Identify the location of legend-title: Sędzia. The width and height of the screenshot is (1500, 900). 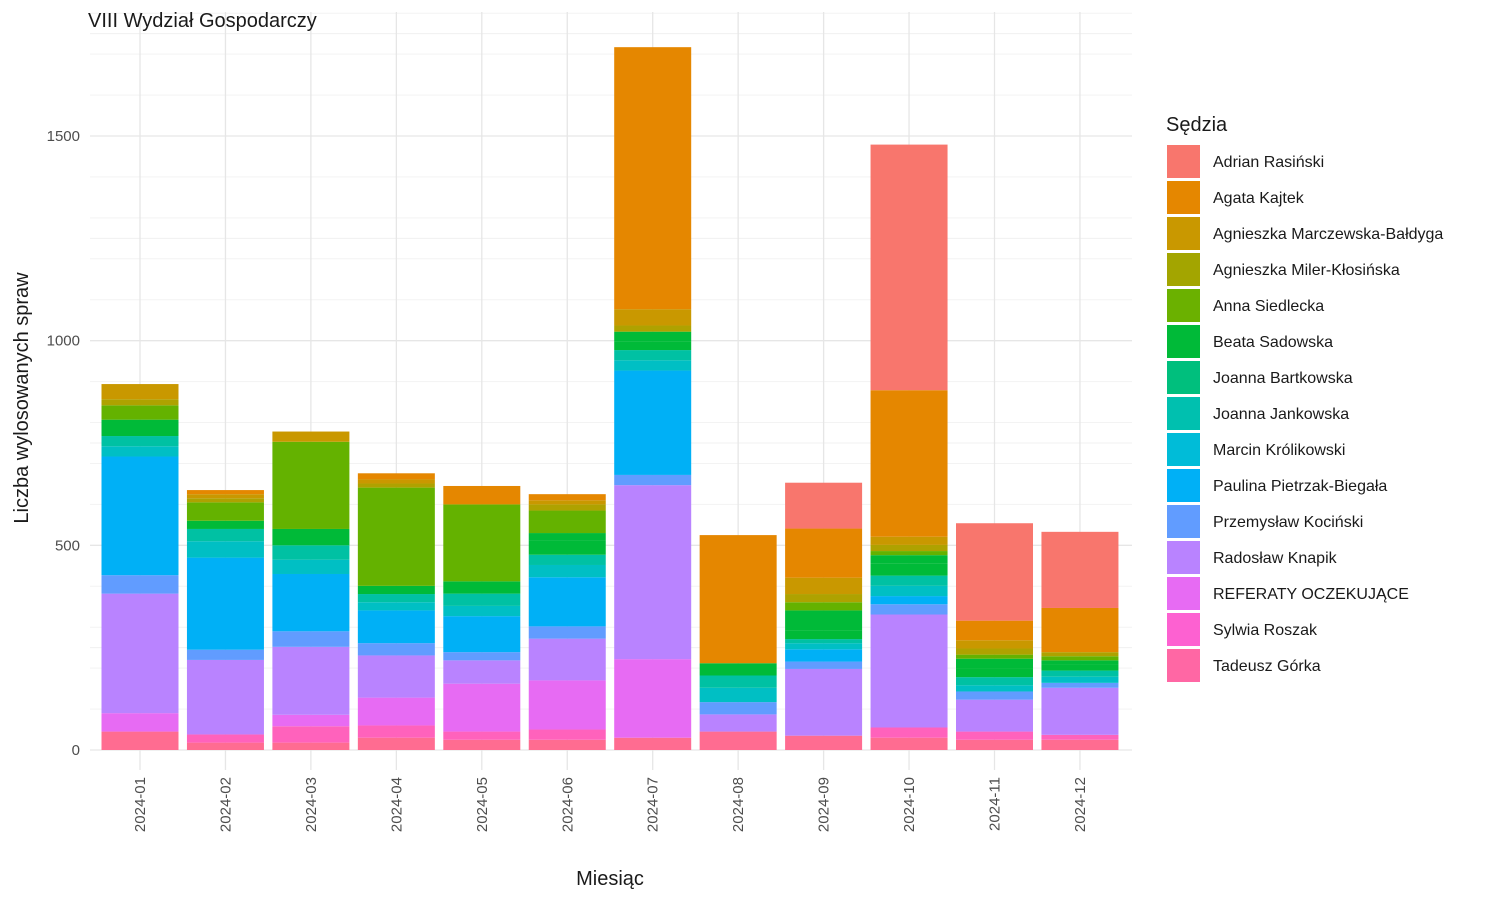
(1197, 125).